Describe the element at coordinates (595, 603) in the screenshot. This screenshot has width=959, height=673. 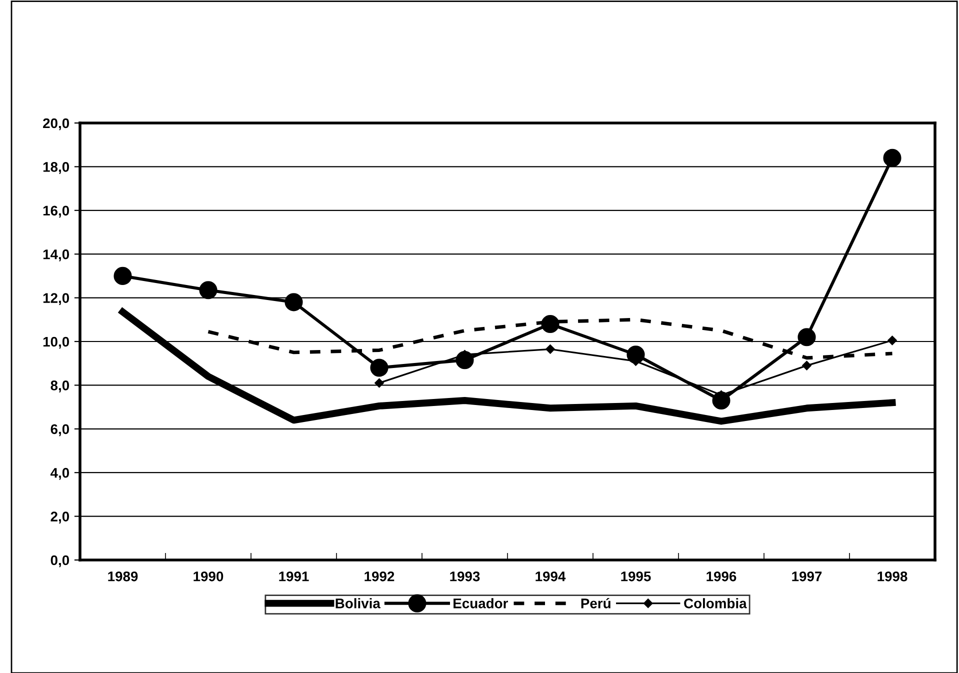
I see `legend-label: Perú` at that location.